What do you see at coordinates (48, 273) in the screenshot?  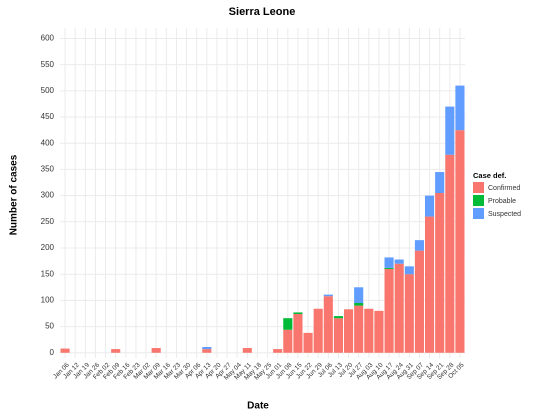 I see `y-tick-label: 150` at bounding box center [48, 273].